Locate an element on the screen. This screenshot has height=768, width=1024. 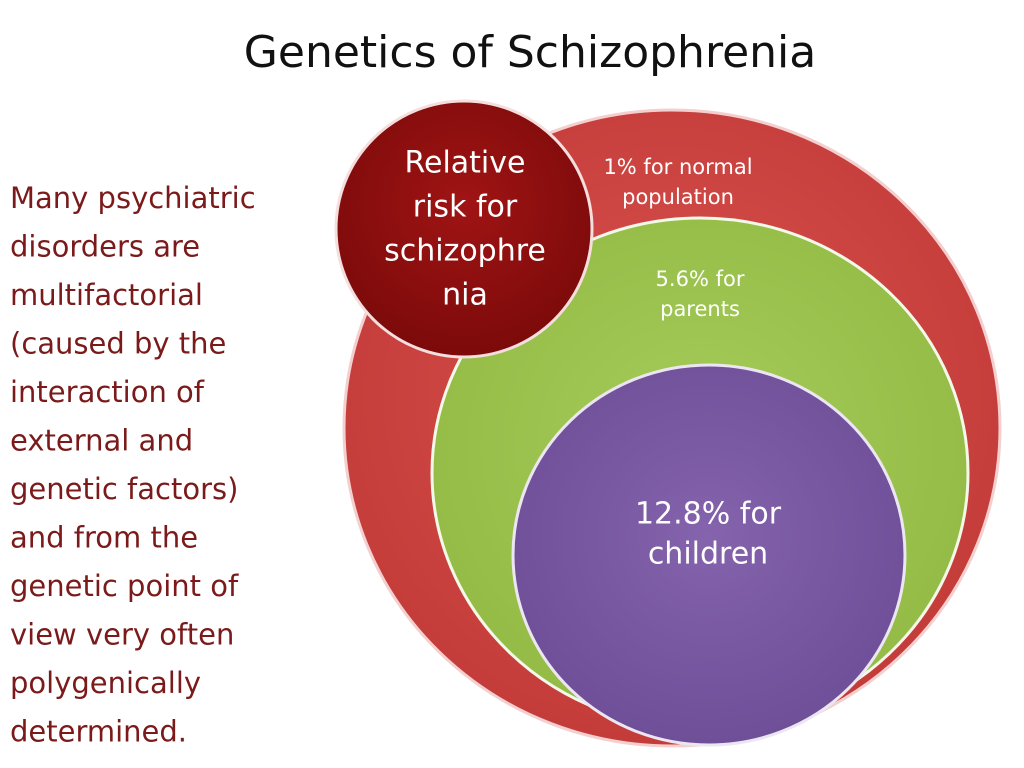
label-circle-text: nia is located at coordinates (465, 295).